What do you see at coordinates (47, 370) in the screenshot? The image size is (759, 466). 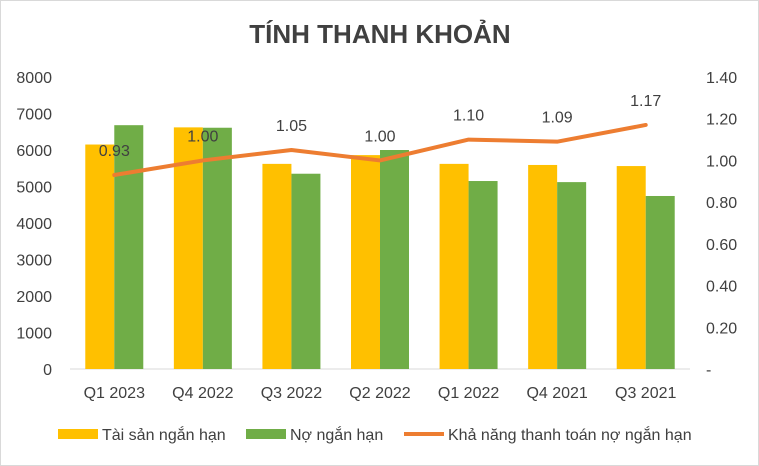 I see `left-axis-tick-label: 0` at bounding box center [47, 370].